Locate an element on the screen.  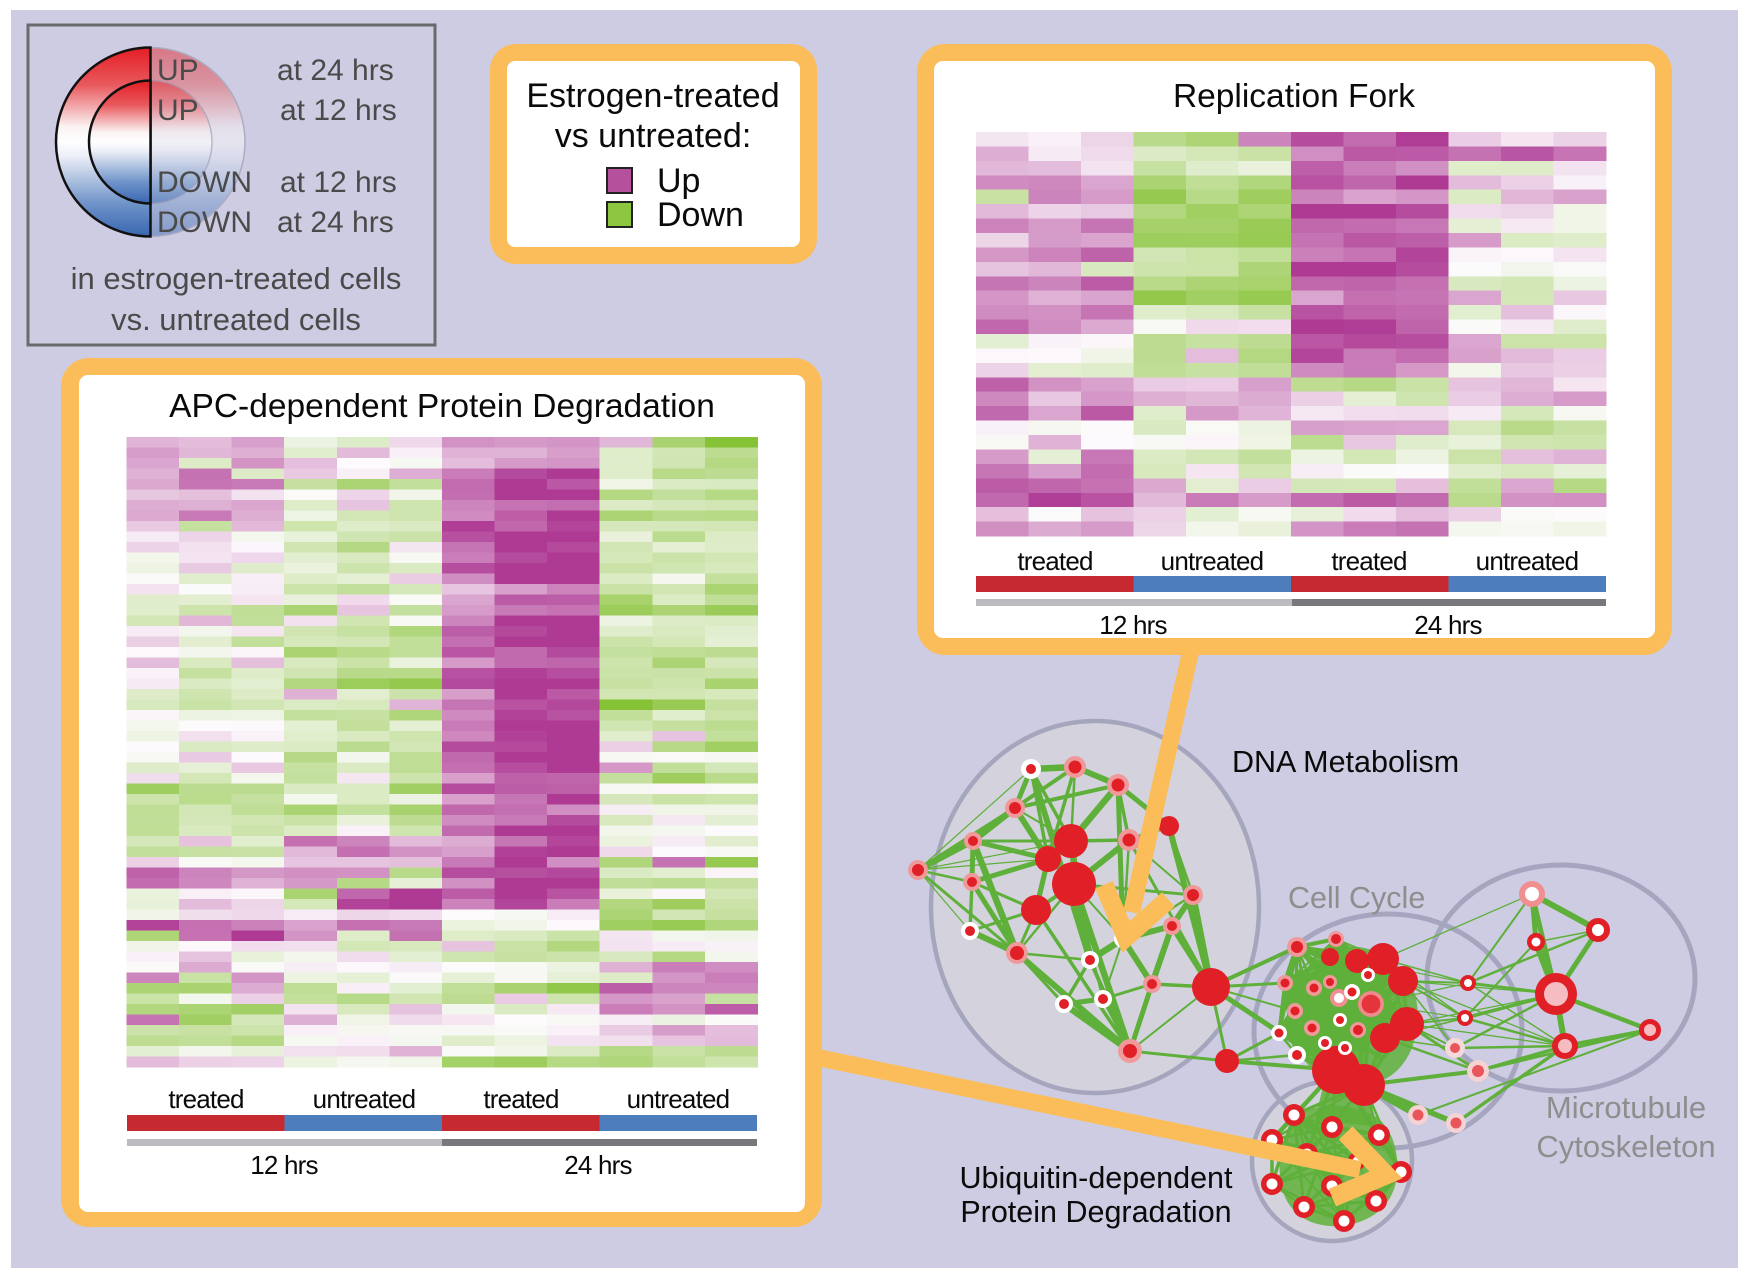
svg-text: Down is located at coordinates (700, 215).